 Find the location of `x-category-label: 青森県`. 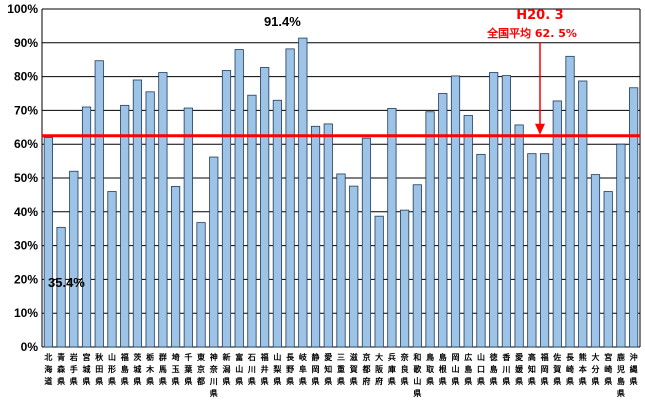

x-category-label: 青森県 is located at coordinates (61, 369).